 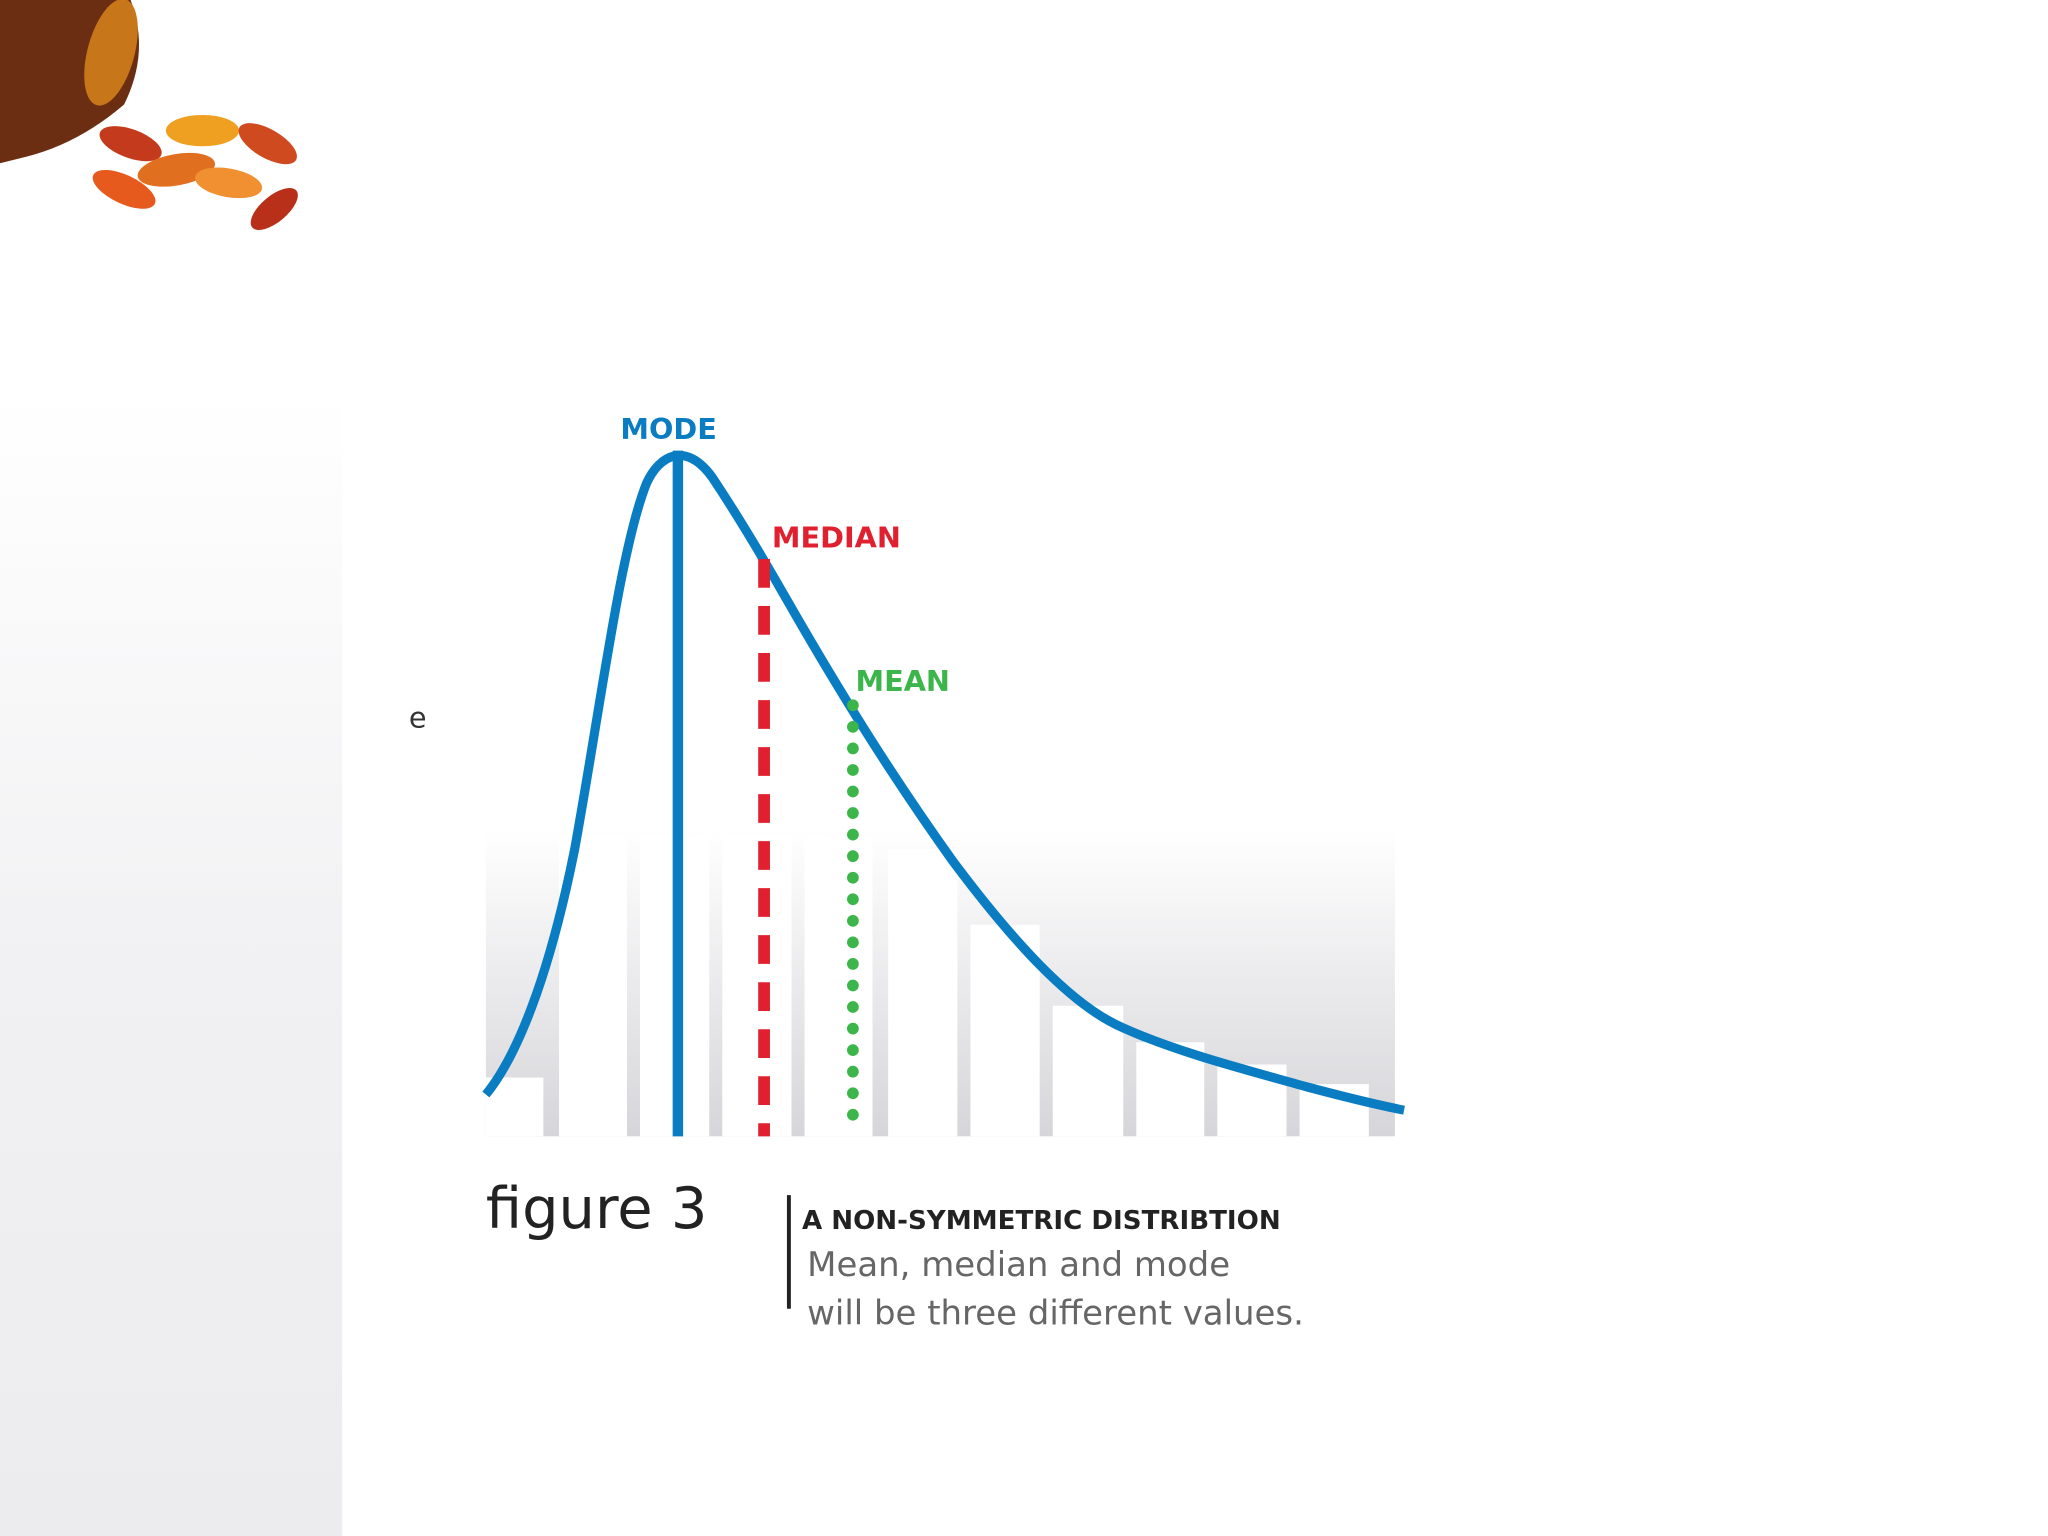 What do you see at coordinates (171, 963) in the screenshot?
I see `side-panel` at bounding box center [171, 963].